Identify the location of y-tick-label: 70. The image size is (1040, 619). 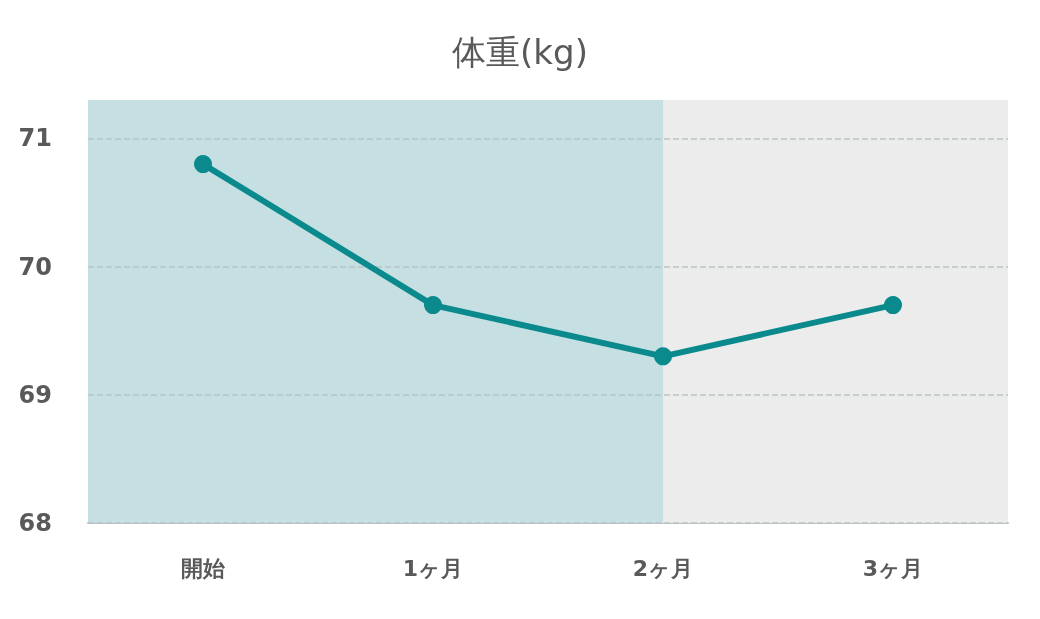
(35, 266).